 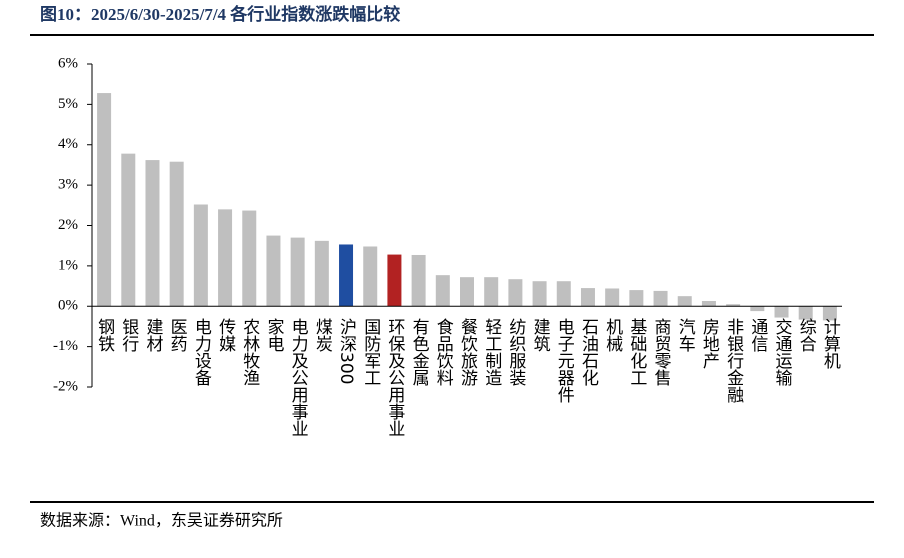 What do you see at coordinates (540, 335) in the screenshot?
I see `x-tick-label: 建筑` at bounding box center [540, 335].